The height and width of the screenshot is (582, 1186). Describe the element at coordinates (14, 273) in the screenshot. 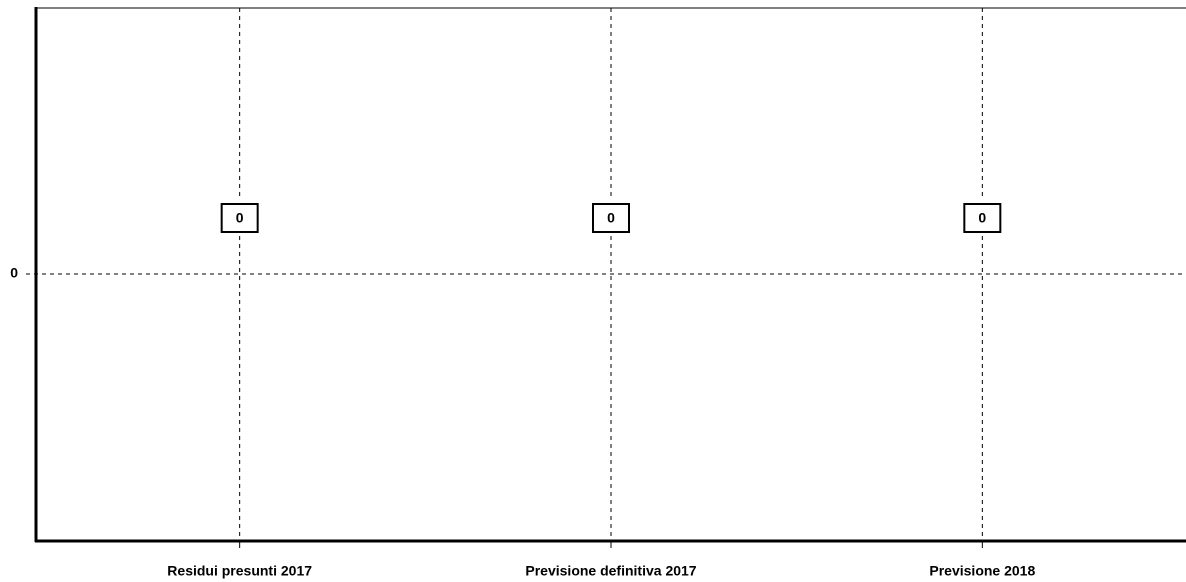

I see `y-tick-label: 0` at that location.